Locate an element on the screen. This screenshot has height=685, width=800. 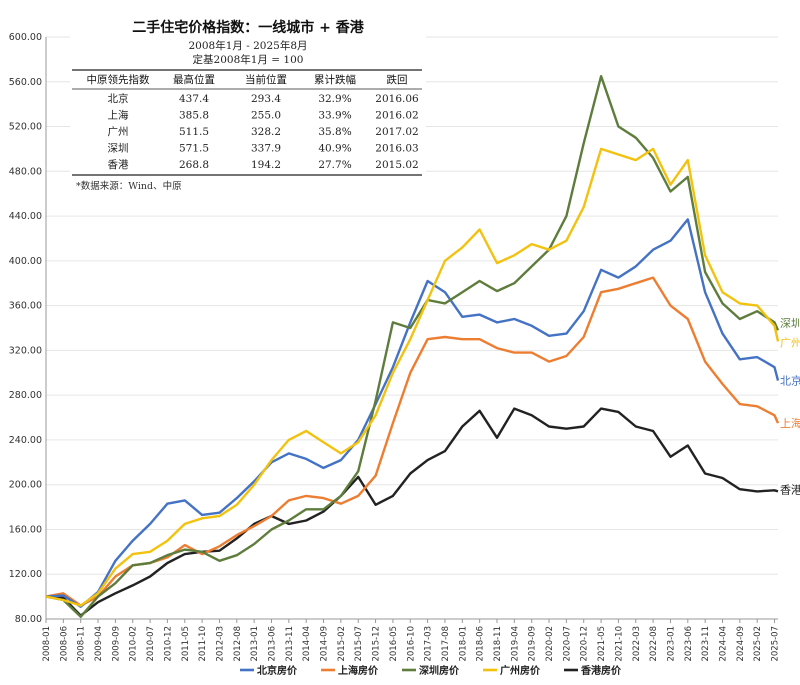
legend-entry: 深圳房价 is located at coordinates (439, 670).